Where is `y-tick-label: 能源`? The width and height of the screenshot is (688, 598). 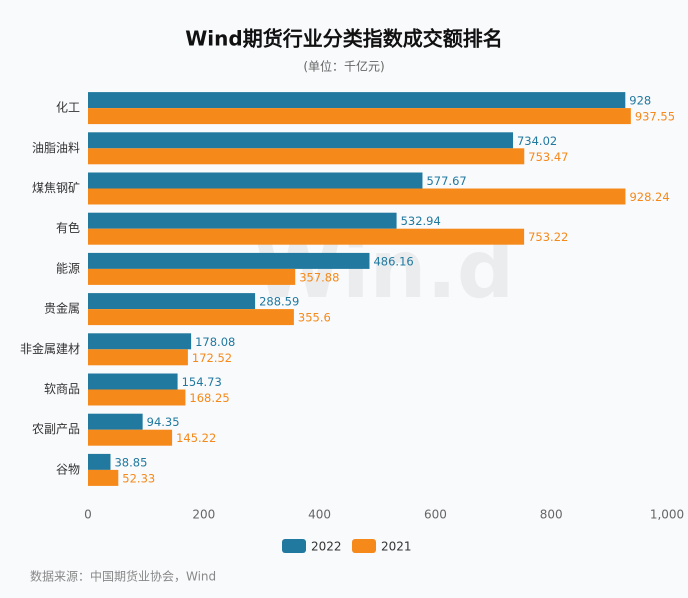 y-tick-label: 能源 is located at coordinates (68, 268).